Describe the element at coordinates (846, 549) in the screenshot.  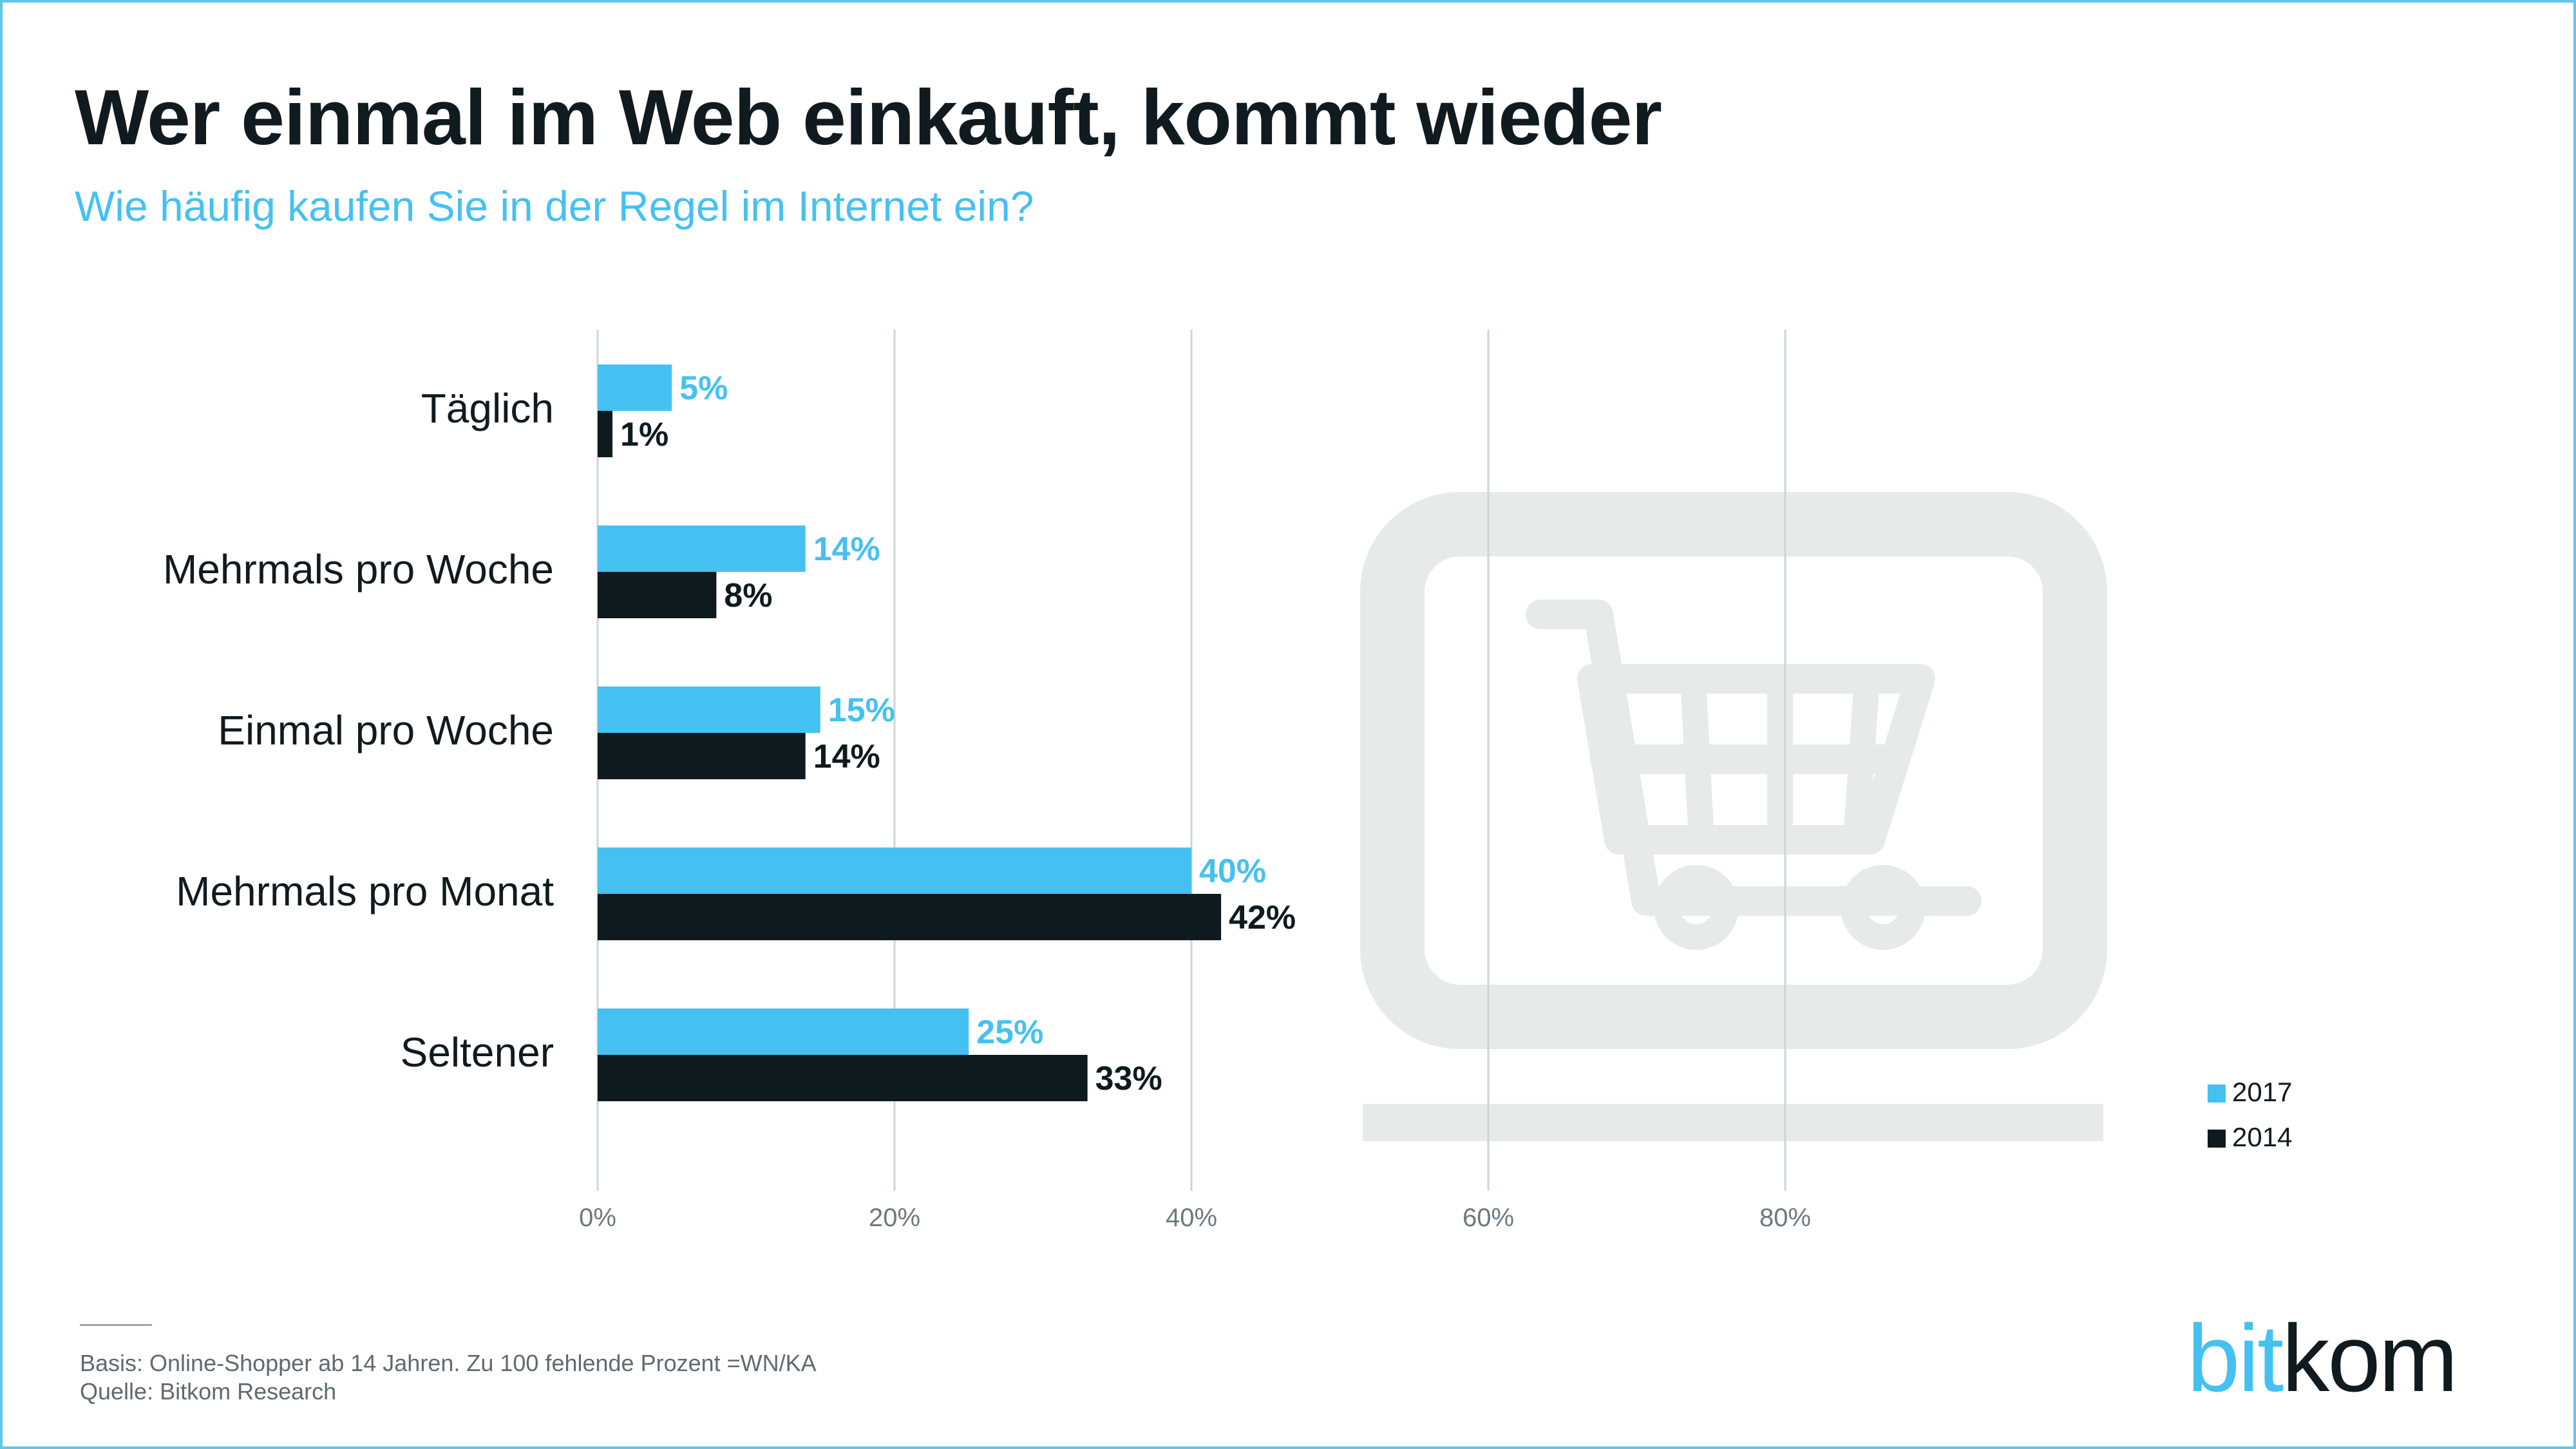
I see `data-label-2017: 14%` at that location.